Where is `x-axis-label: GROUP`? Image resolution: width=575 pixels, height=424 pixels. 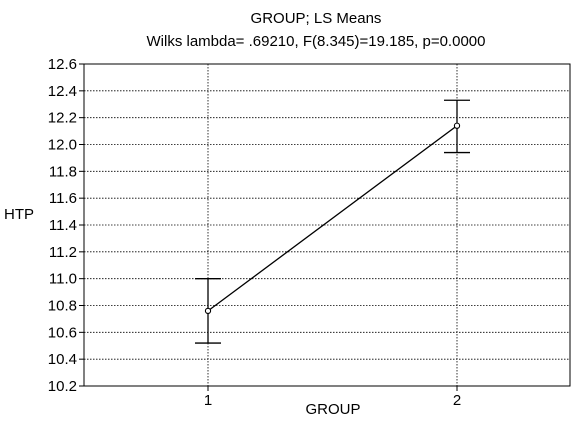 x-axis-label: GROUP is located at coordinates (332, 409).